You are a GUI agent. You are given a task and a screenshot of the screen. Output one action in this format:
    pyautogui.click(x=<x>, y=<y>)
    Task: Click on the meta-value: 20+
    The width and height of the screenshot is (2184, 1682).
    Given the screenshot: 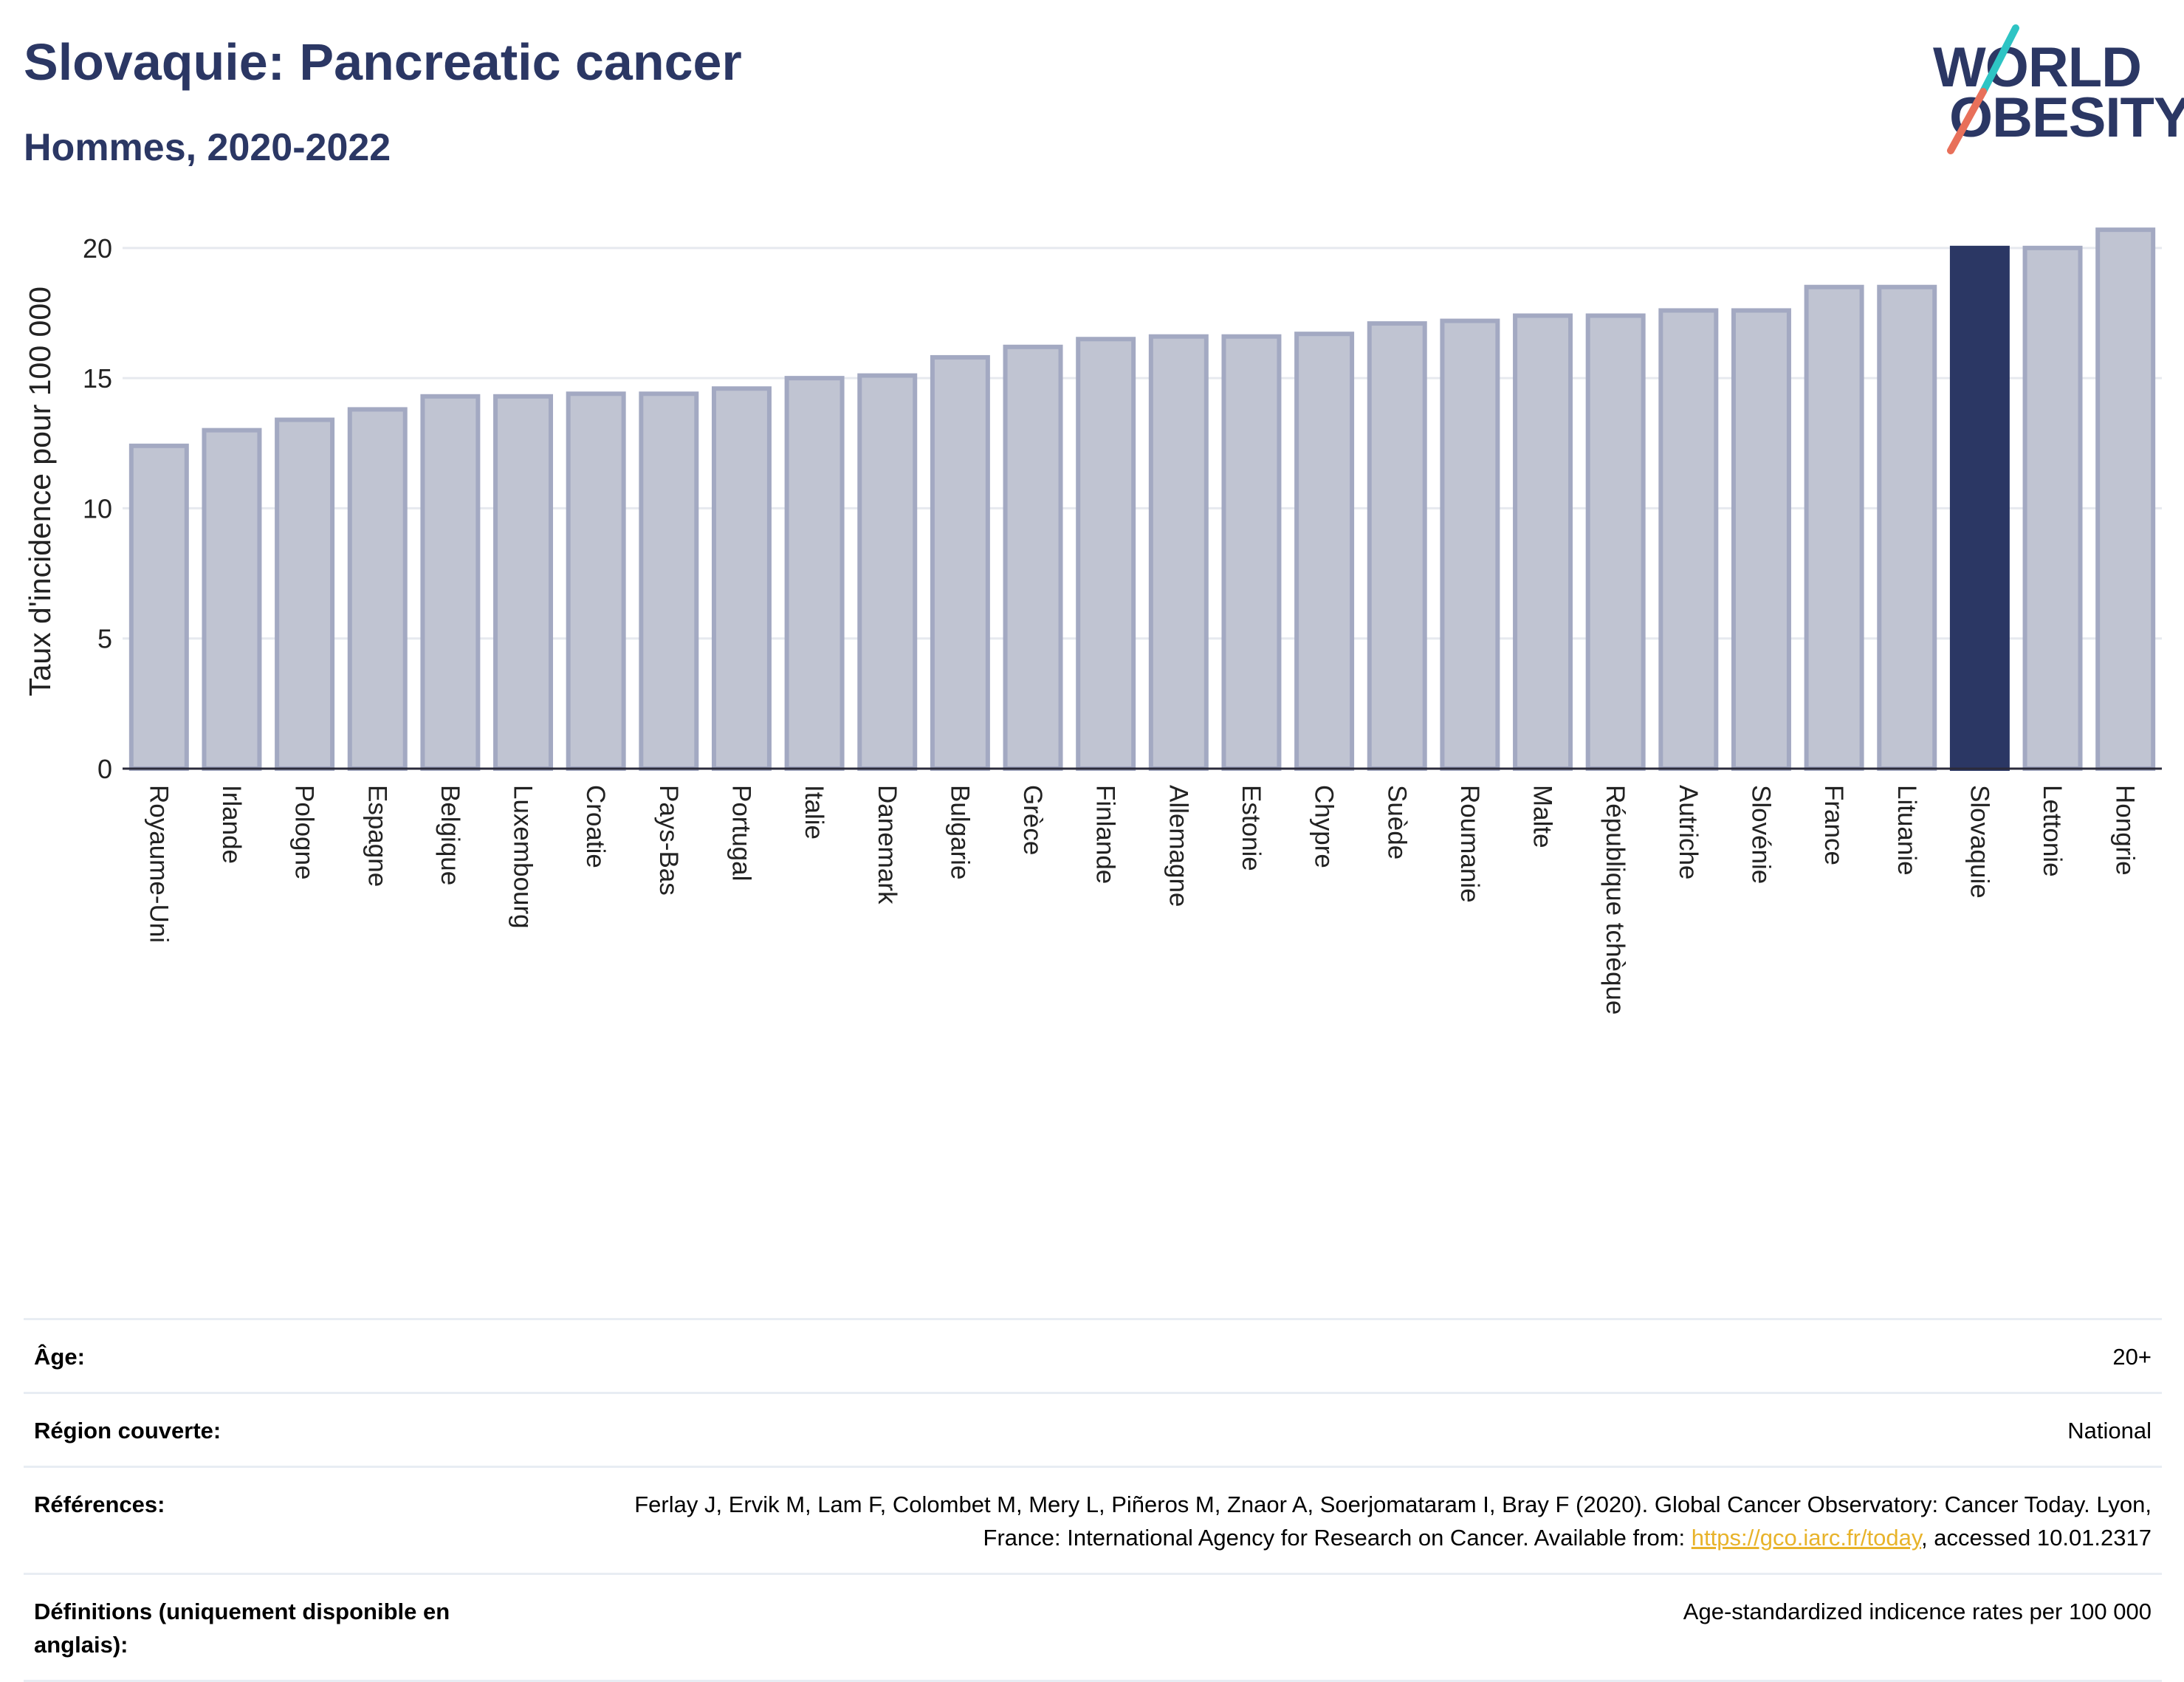 What is the action you would take?
    pyautogui.click(x=2132, y=1357)
    